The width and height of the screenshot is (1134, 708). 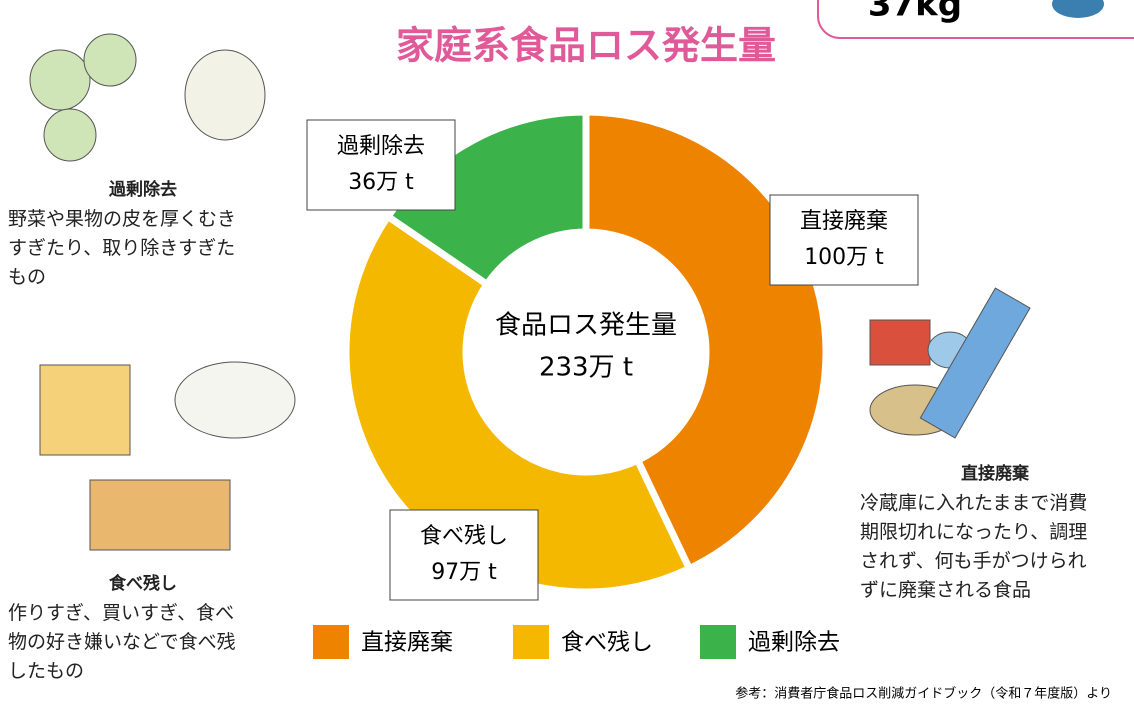 What do you see at coordinates (974, 503) in the screenshot?
I see `note-line: 冷蔵庫に入れたままで消費` at bounding box center [974, 503].